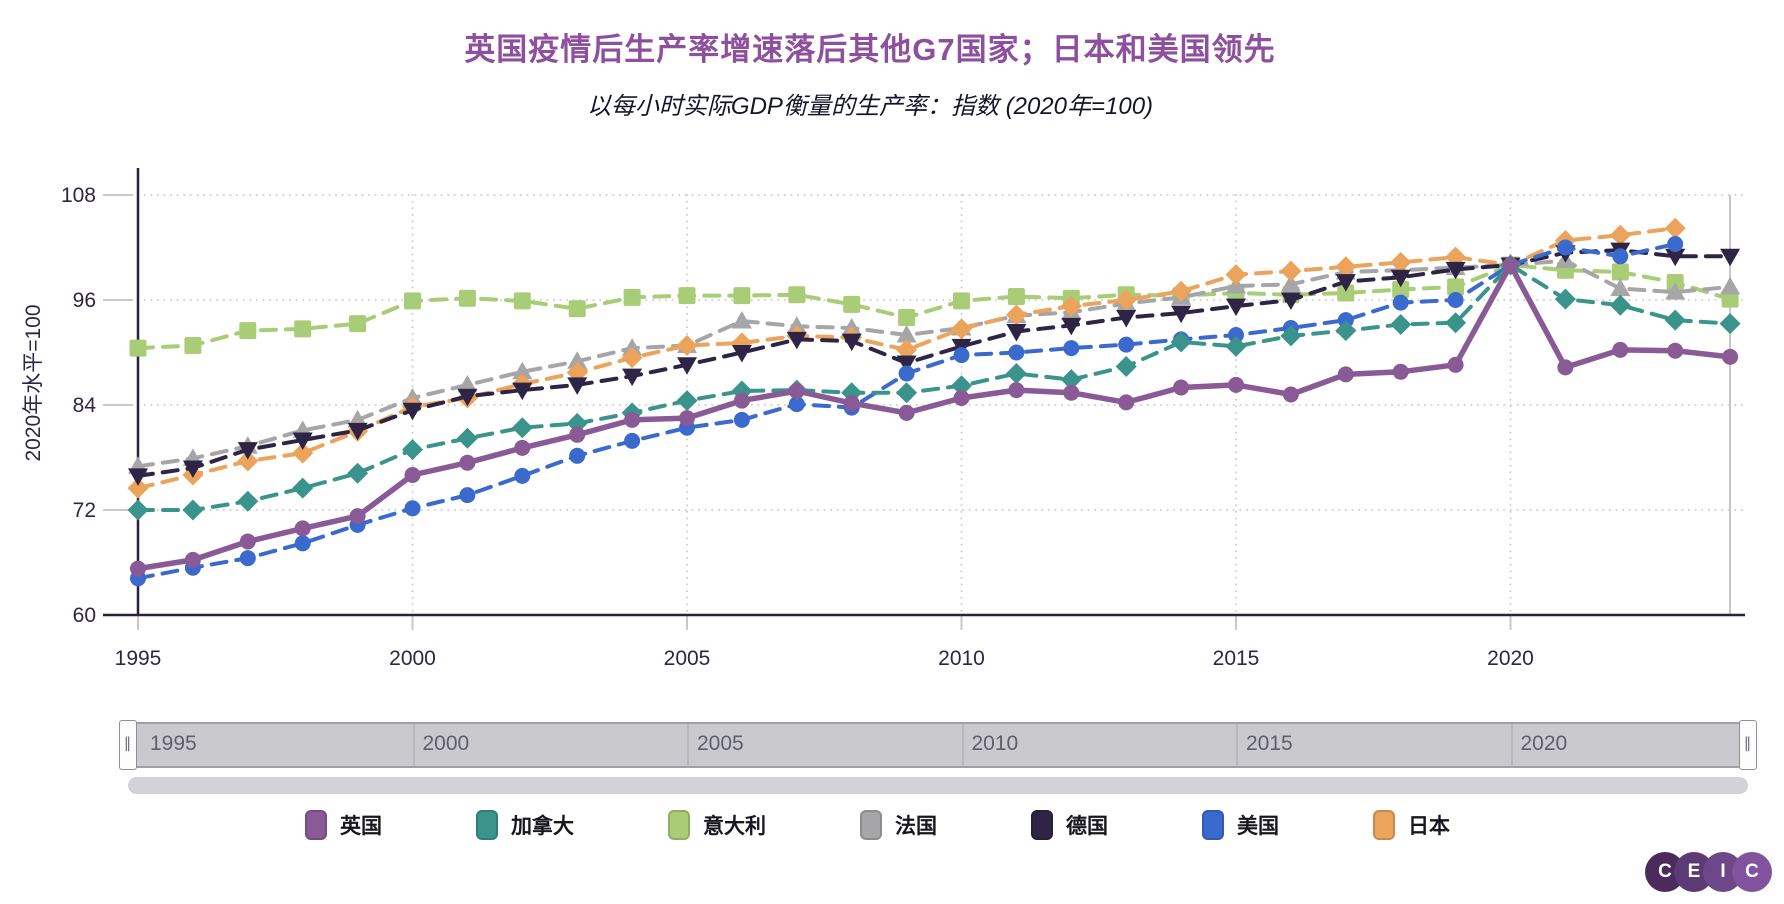 The width and height of the screenshot is (1784, 904). Describe the element at coordinates (938, 745) in the screenshot. I see `timeline-range-slider: ∥ ∥ 1995 2000 2005 2010 2015 2020` at that location.